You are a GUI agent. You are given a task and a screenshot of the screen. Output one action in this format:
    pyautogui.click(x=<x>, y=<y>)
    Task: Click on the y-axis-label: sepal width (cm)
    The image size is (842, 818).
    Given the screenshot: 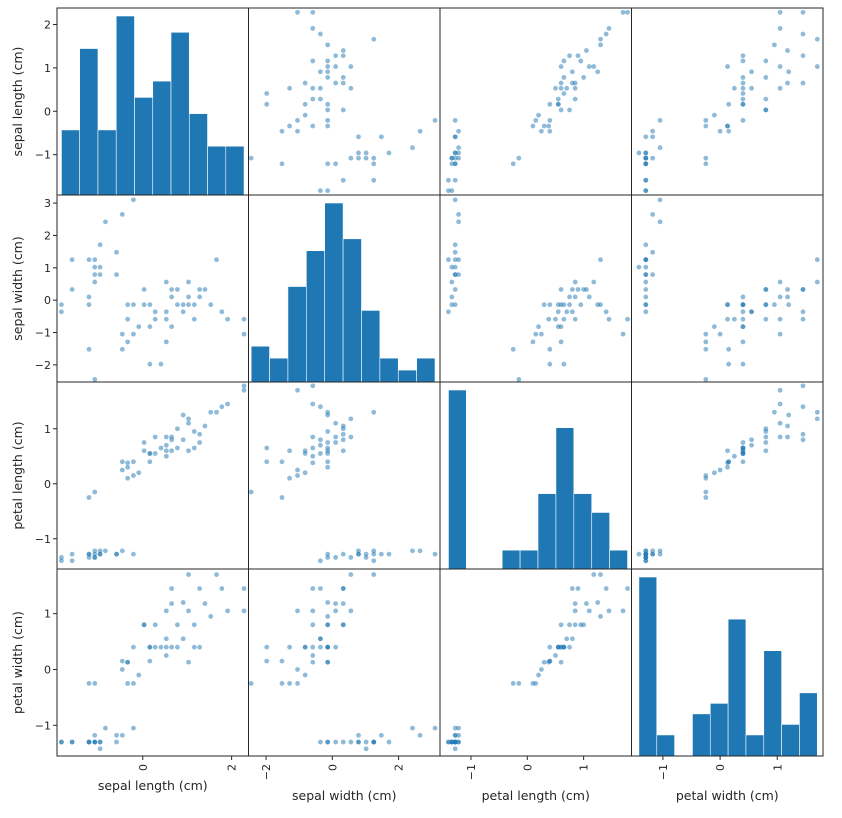 What is the action you would take?
    pyautogui.click(x=17, y=288)
    